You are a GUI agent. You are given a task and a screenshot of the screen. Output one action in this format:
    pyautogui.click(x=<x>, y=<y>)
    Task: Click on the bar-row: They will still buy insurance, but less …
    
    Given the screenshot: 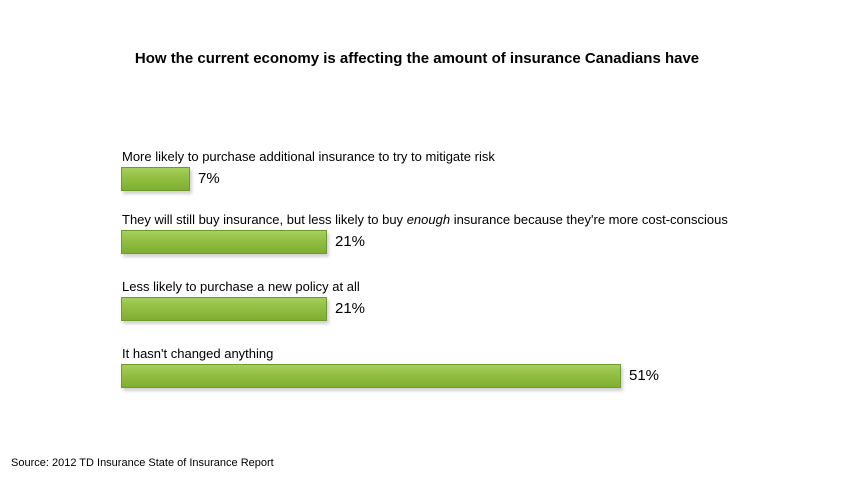 What is the action you would take?
    pyautogui.click(x=432, y=237)
    